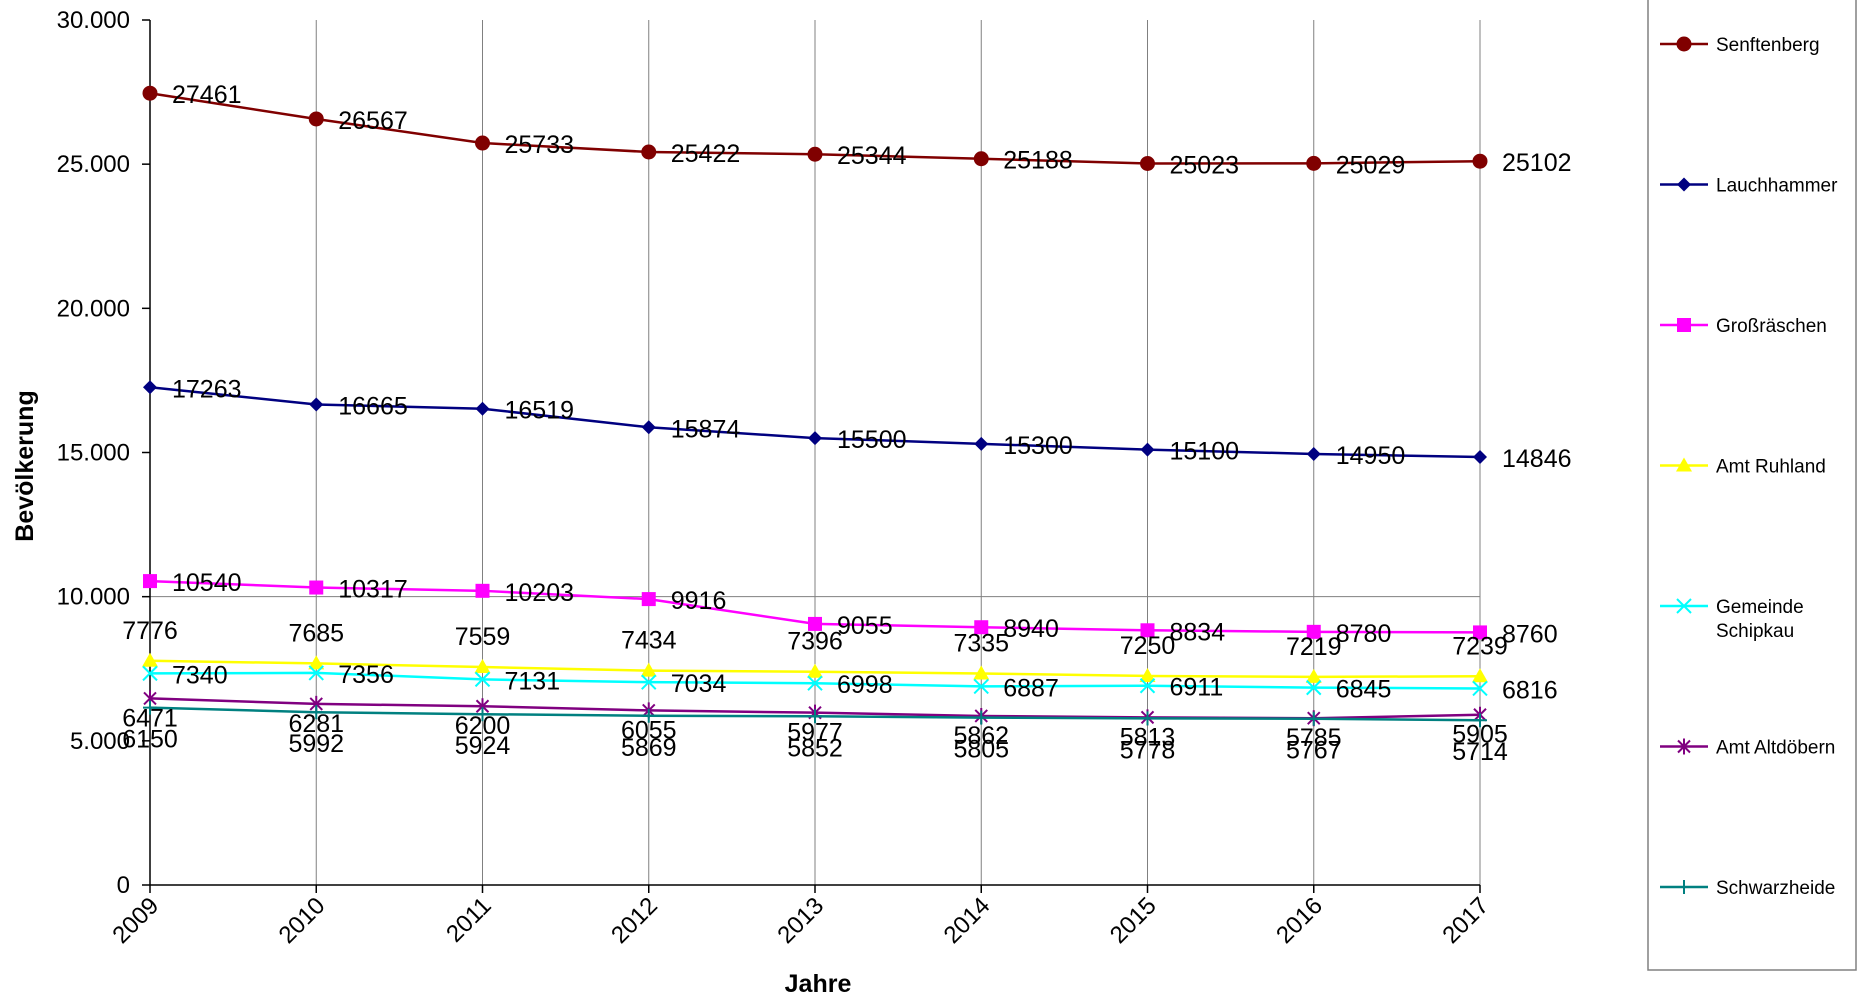 The height and width of the screenshot is (1004, 1858). What do you see at coordinates (1775, 888) in the screenshot?
I see `legend-label: Schwarzheide` at bounding box center [1775, 888].